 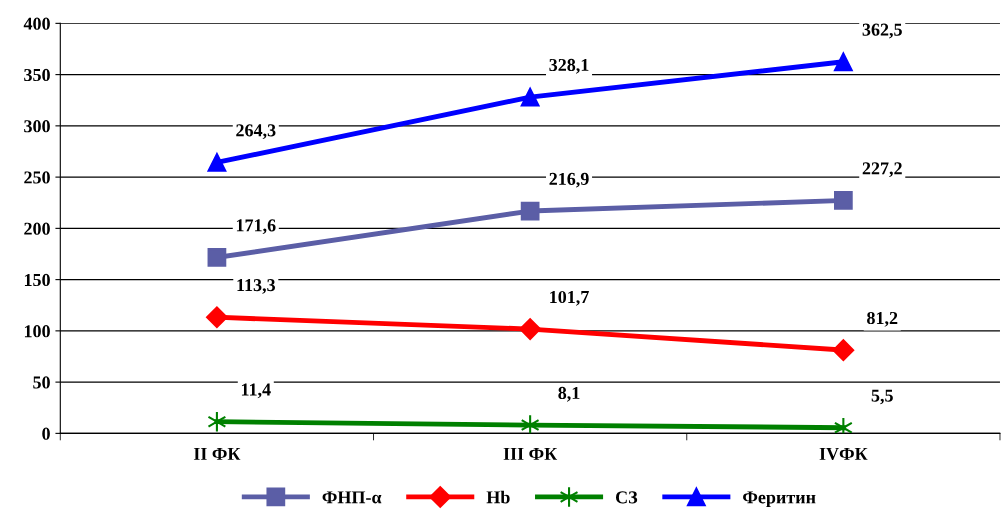 I want to click on y-tick-label: 50, so click(x=41, y=382).